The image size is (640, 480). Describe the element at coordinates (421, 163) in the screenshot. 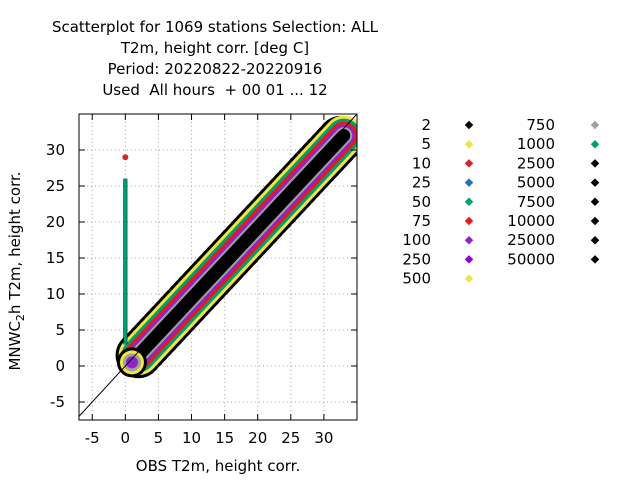

I see `legend-label: 10` at that location.